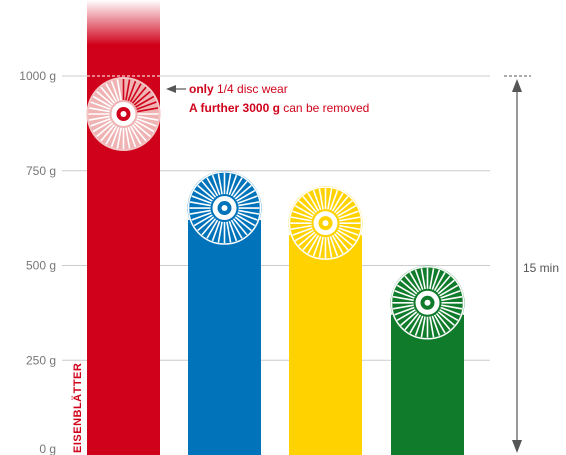 The width and height of the screenshot is (566, 455). What do you see at coordinates (517, 85) in the screenshot?
I see `time-arrow-top` at bounding box center [517, 85].